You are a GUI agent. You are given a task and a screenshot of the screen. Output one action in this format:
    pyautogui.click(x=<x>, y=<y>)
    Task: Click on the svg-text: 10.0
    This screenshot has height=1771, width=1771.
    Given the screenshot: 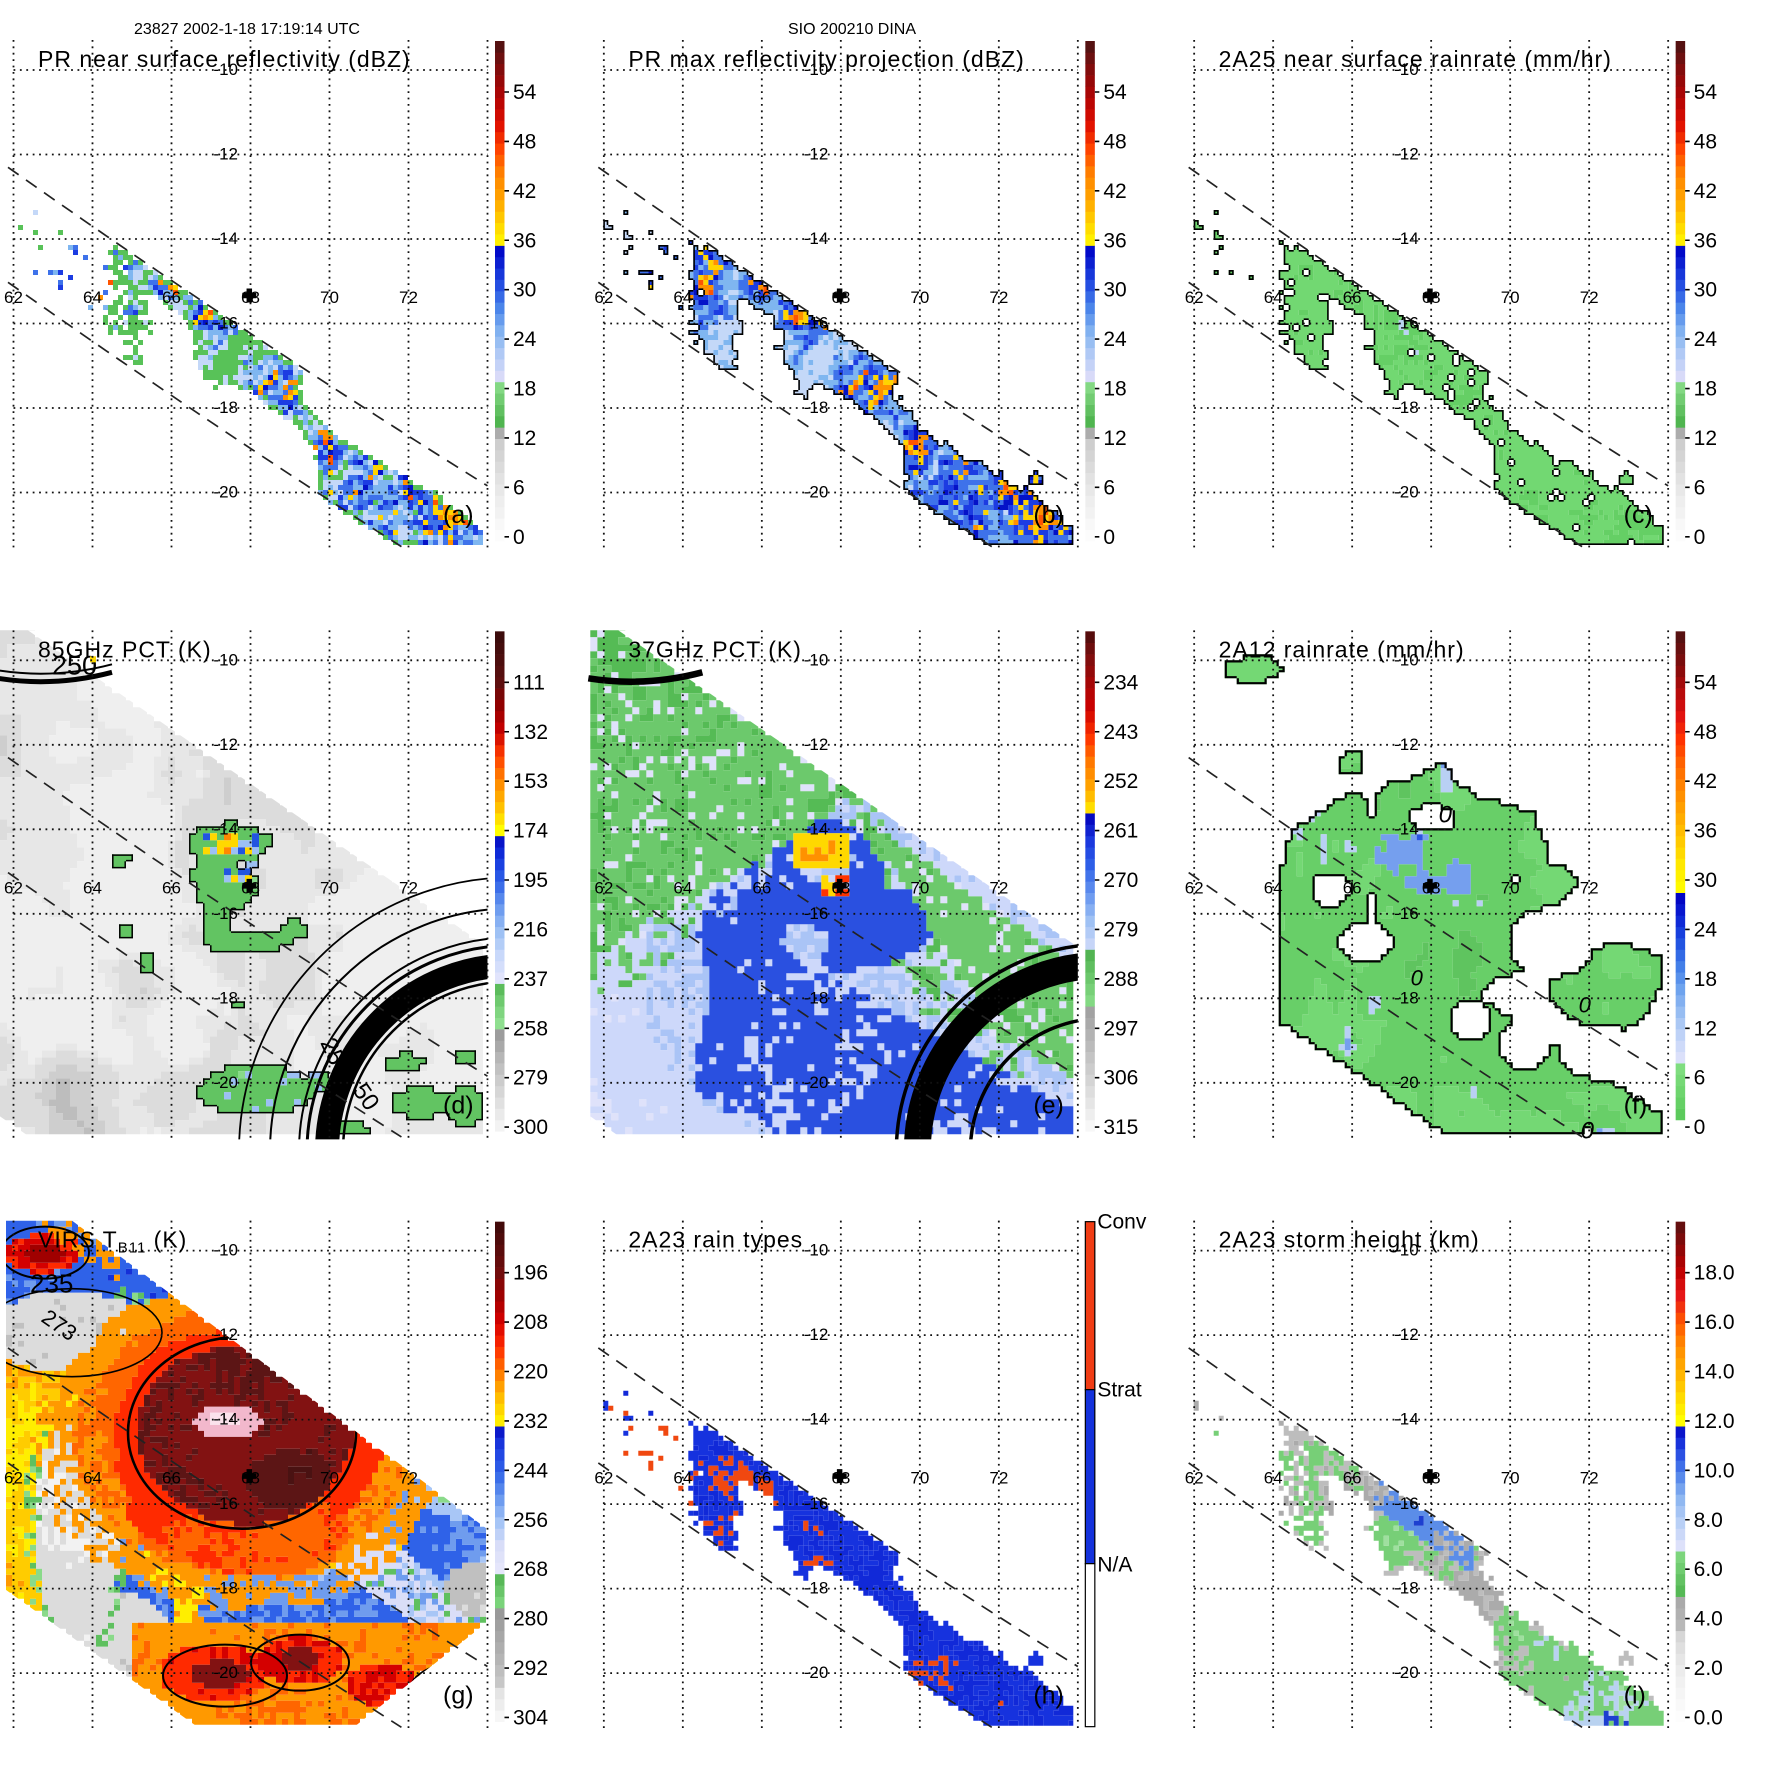 What is the action you would take?
    pyautogui.click(x=1714, y=1470)
    